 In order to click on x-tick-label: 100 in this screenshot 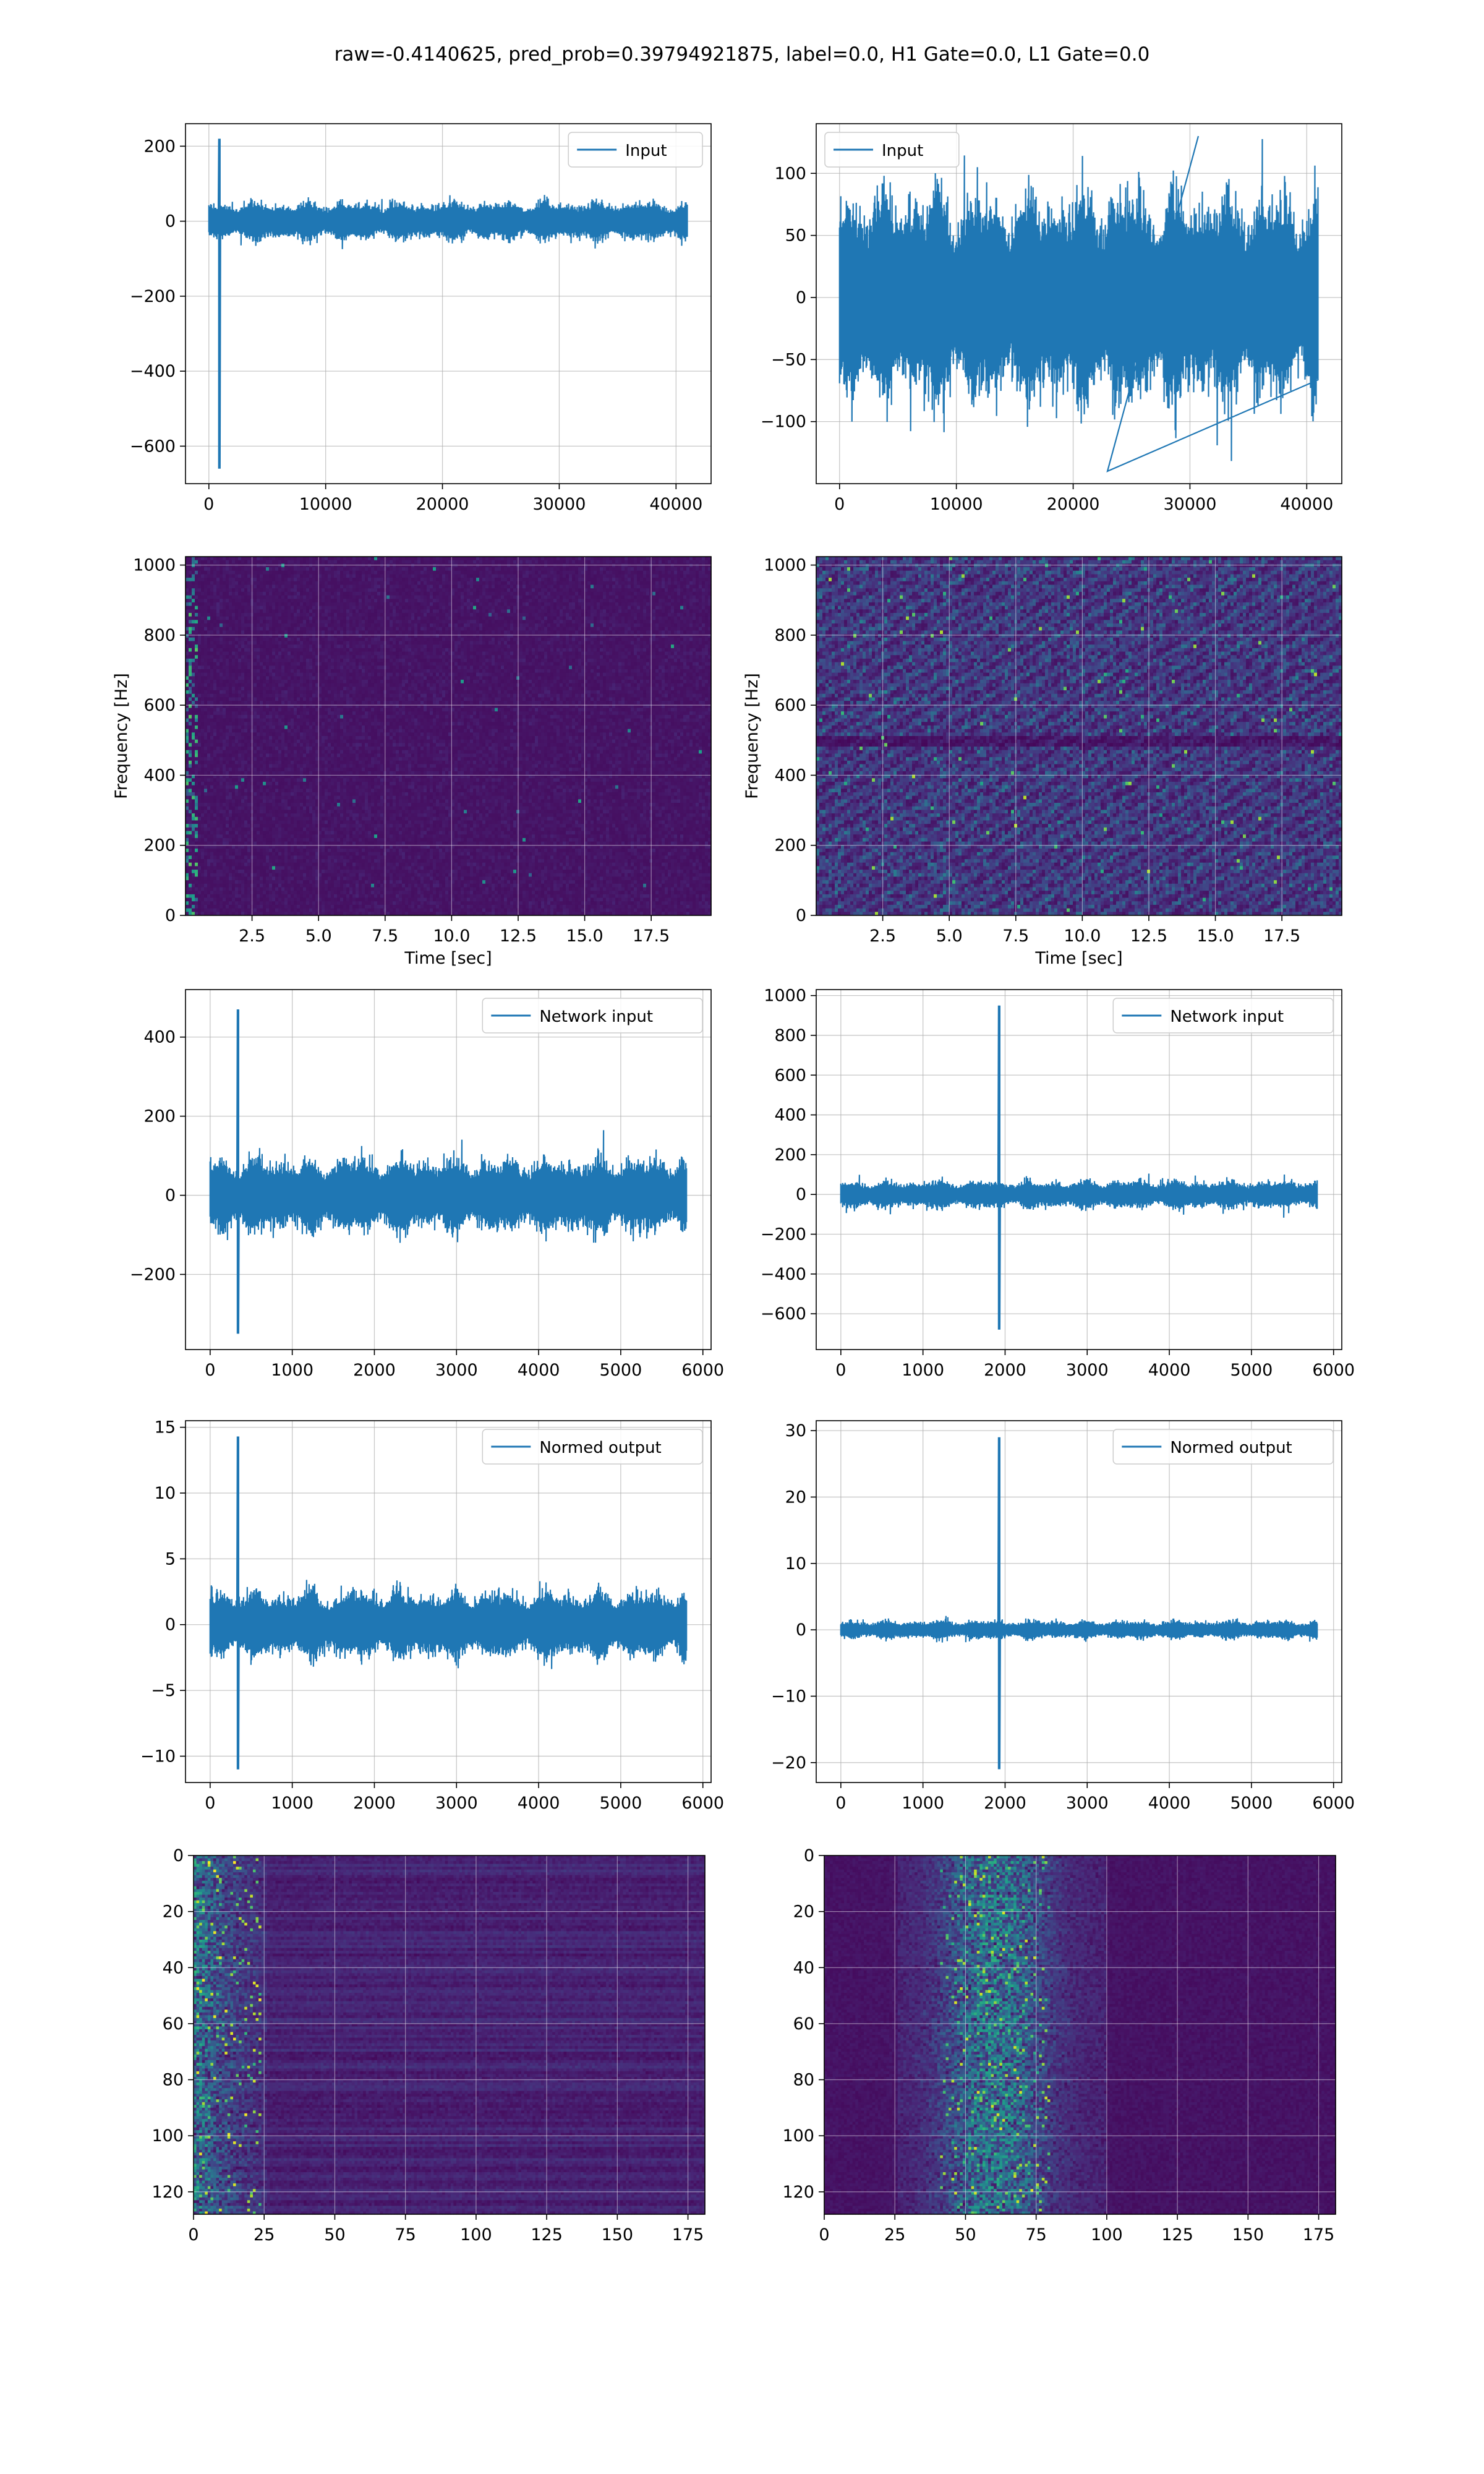, I will do `click(1107, 2235)`.